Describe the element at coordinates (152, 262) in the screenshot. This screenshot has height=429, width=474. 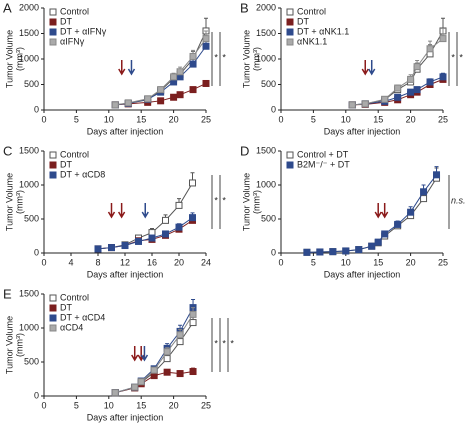
I see `x-tick-label: 16` at that location.